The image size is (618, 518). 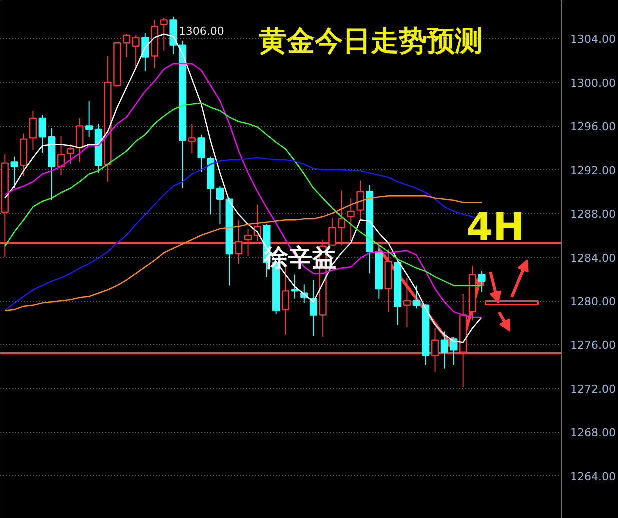 What do you see at coordinates (593, 389) in the screenshot?
I see `y-tick-label: 1272.00` at bounding box center [593, 389].